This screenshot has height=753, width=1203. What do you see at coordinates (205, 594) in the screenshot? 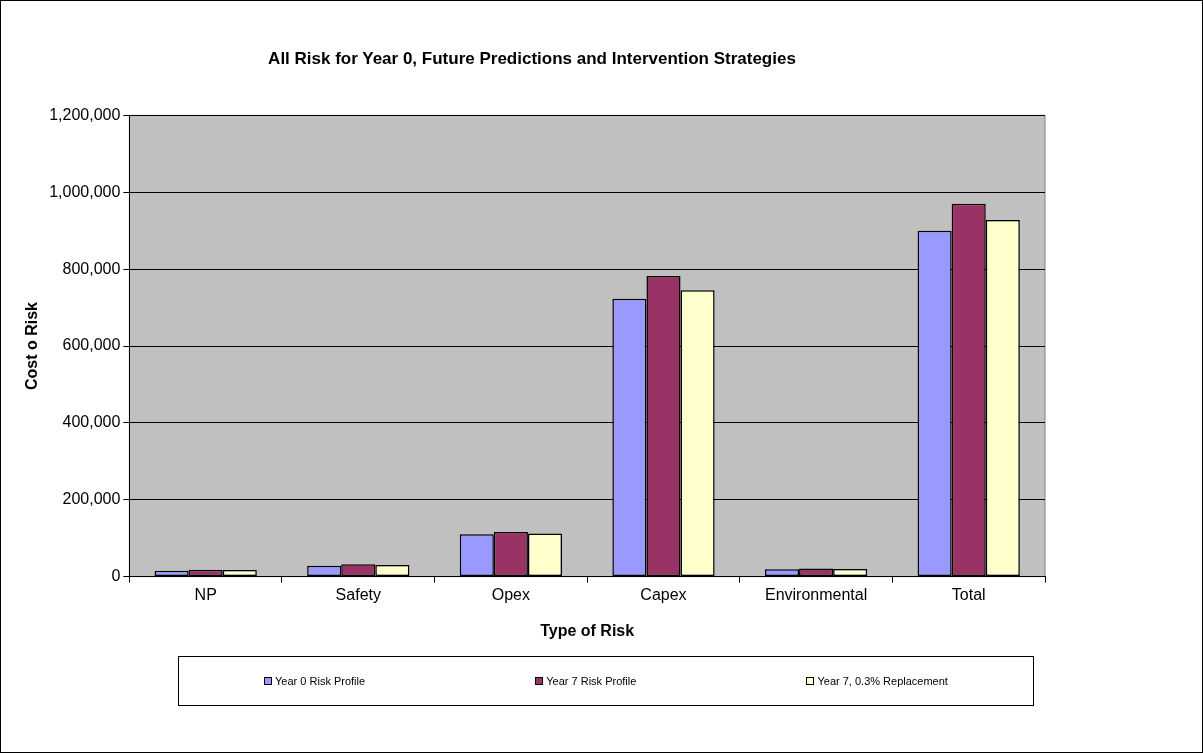
I see `x-tick-label: NP` at bounding box center [205, 594].